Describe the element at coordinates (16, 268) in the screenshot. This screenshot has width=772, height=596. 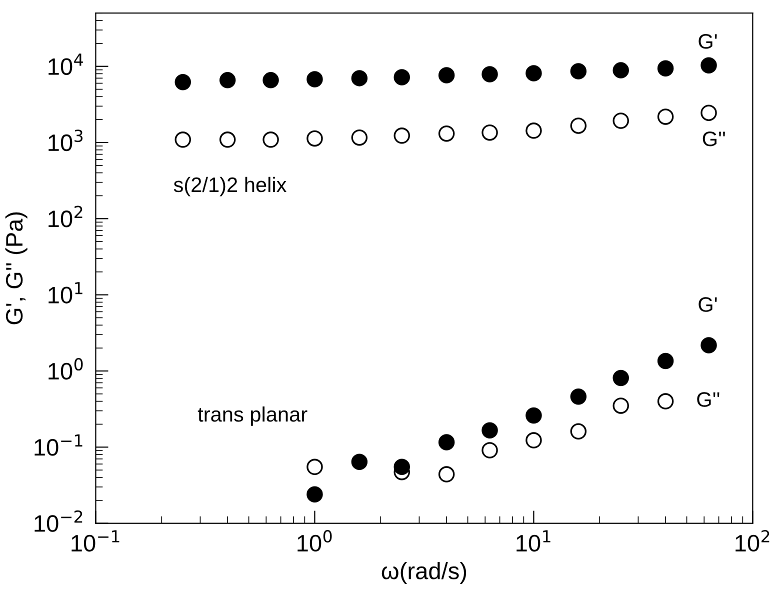
I see `y-axis-title: G', G'' (Pa)` at that location.